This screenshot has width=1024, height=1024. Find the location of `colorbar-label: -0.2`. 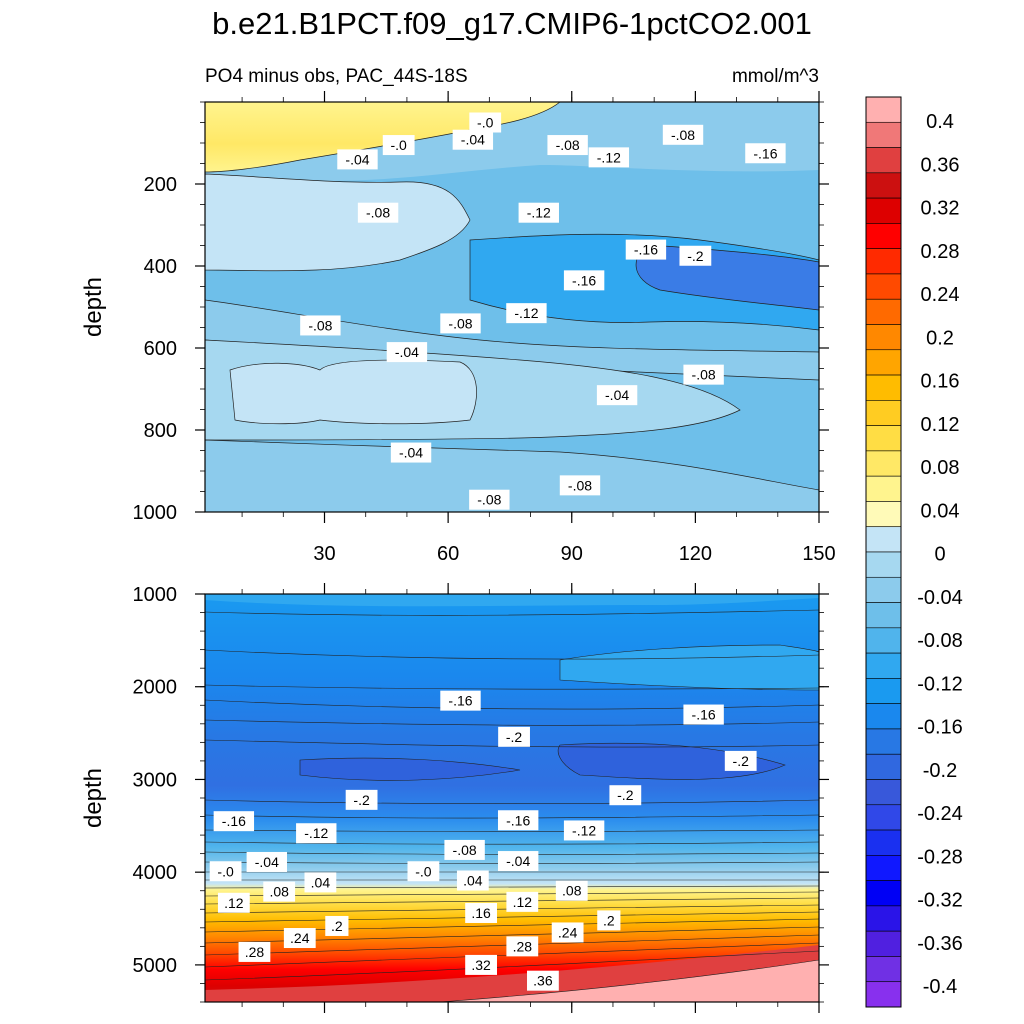

colorbar-label: -0.2 is located at coordinates (940, 771).